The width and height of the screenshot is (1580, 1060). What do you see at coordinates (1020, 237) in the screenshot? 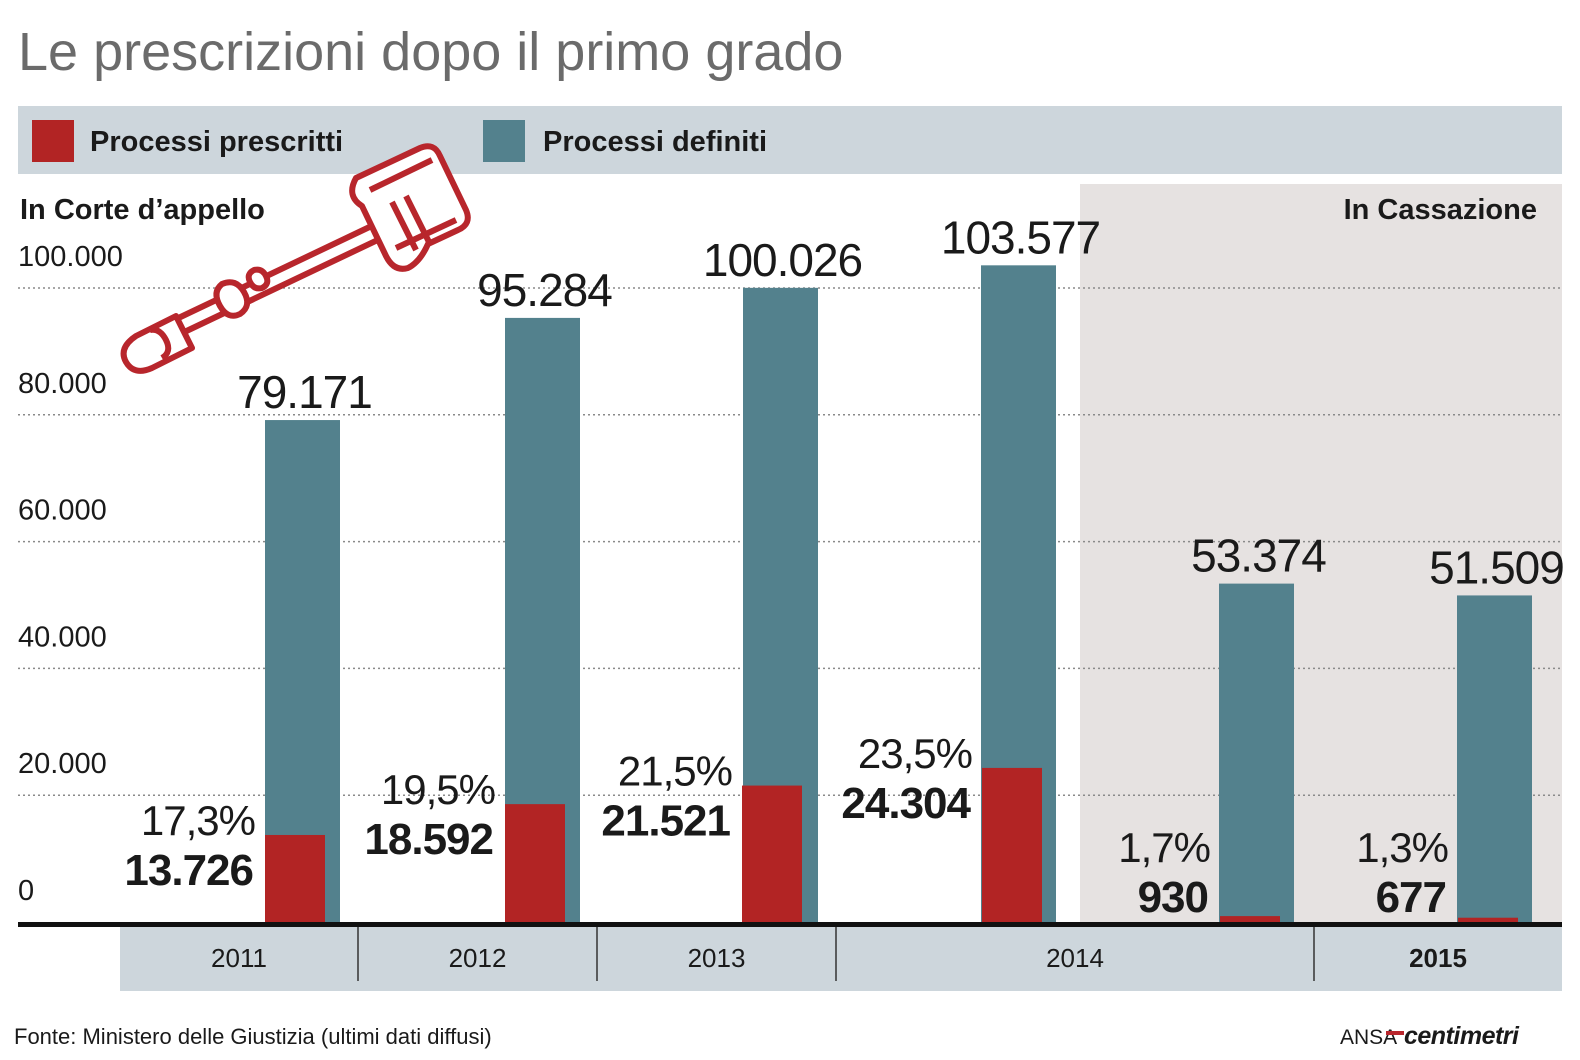
I see `data-label-definiti: 103.577` at bounding box center [1020, 237].